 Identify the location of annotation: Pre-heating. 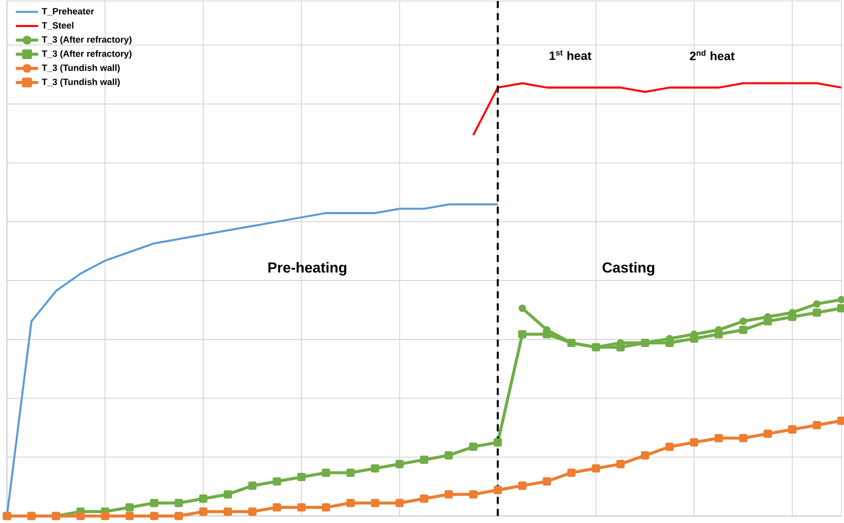
(307, 269).